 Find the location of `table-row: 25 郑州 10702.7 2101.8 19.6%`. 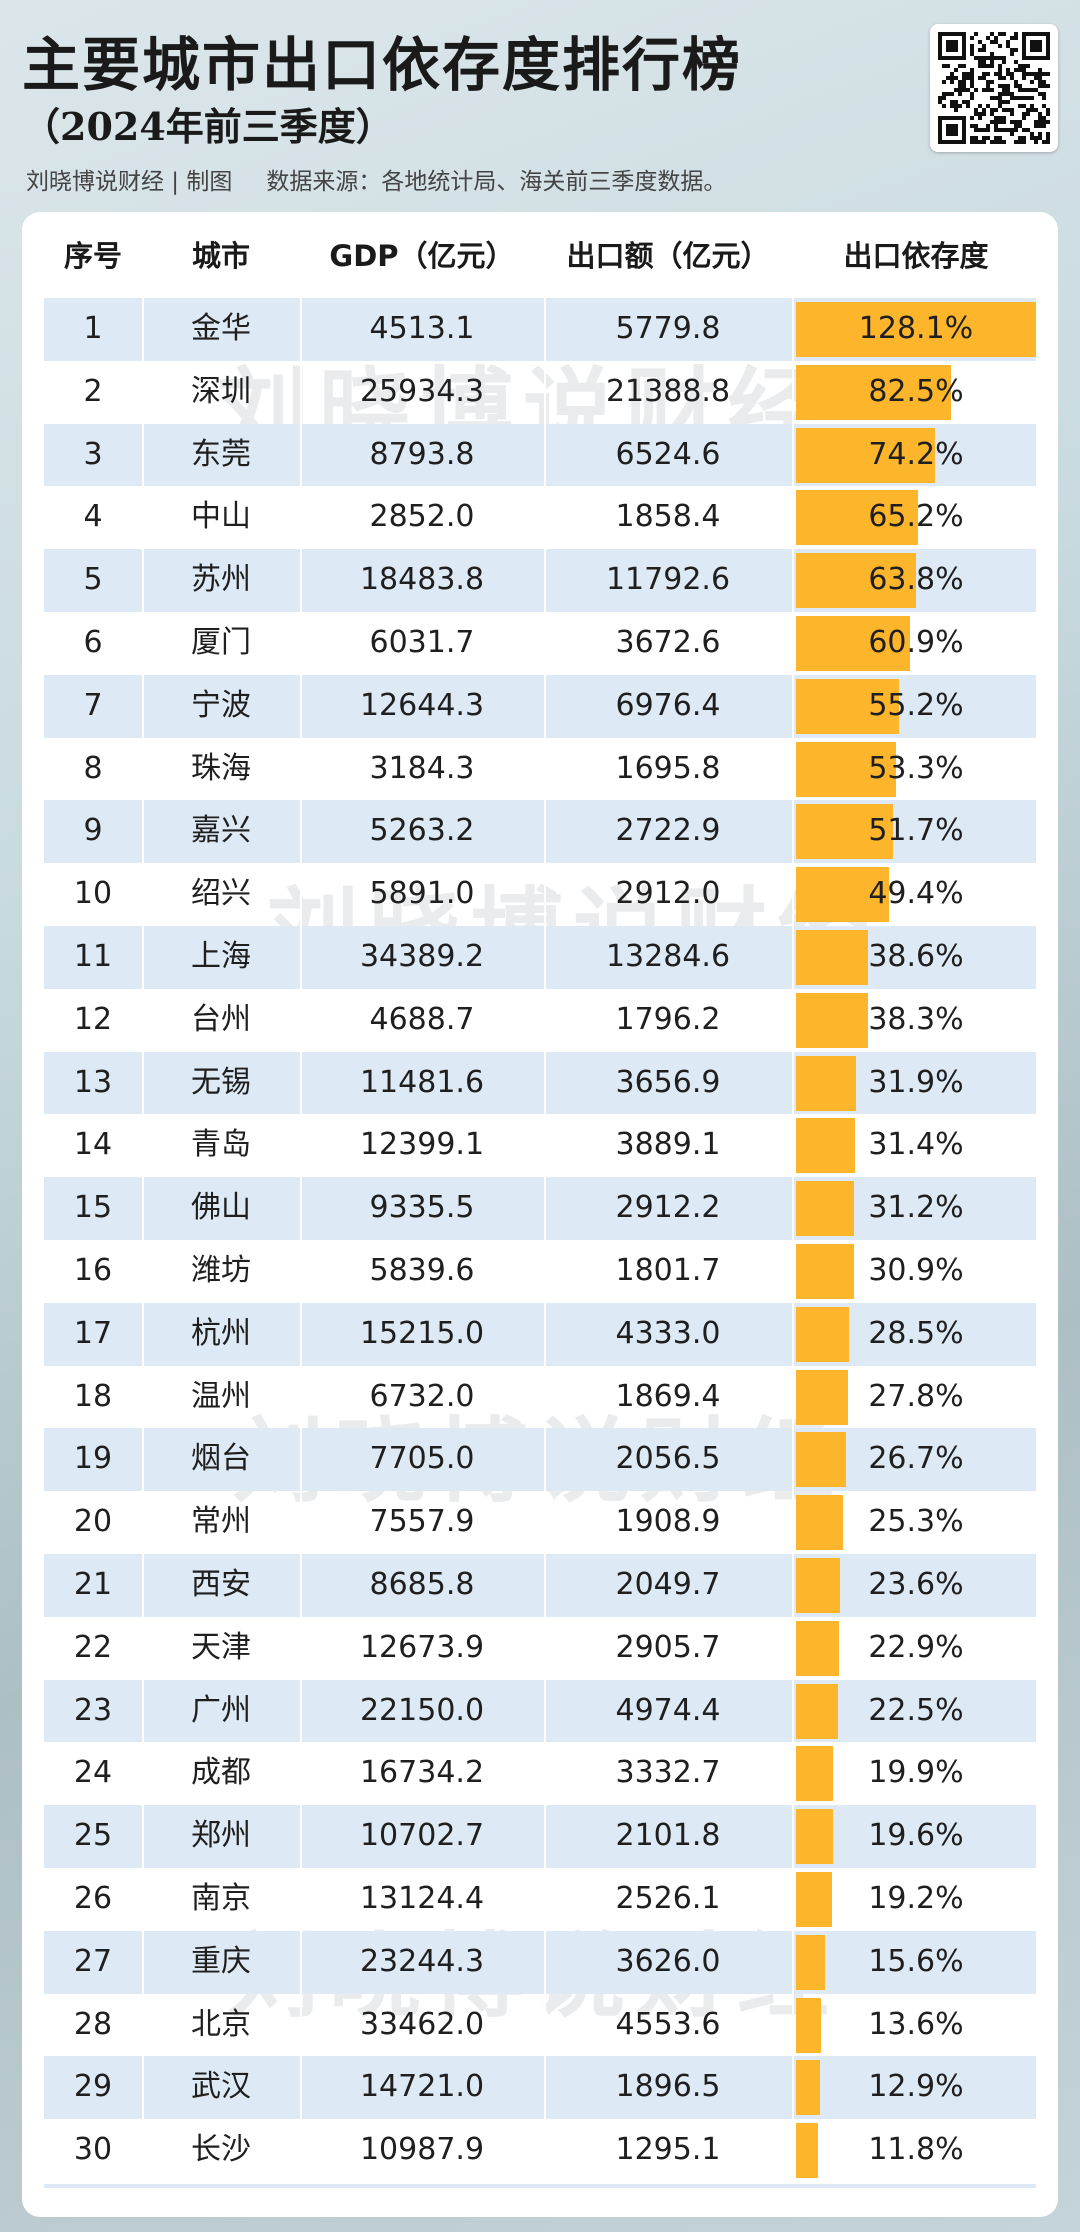

table-row: 25 郑州 10702.7 2101.8 19.6% is located at coordinates (540, 1836).